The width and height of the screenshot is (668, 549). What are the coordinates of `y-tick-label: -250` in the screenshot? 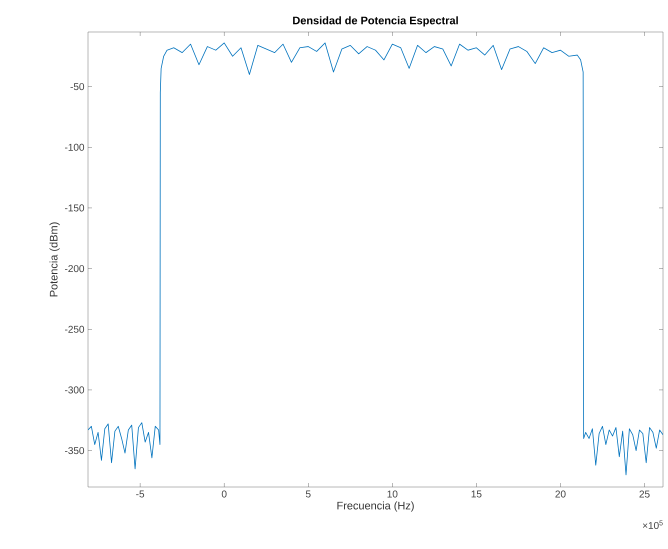 It's located at (74, 329).